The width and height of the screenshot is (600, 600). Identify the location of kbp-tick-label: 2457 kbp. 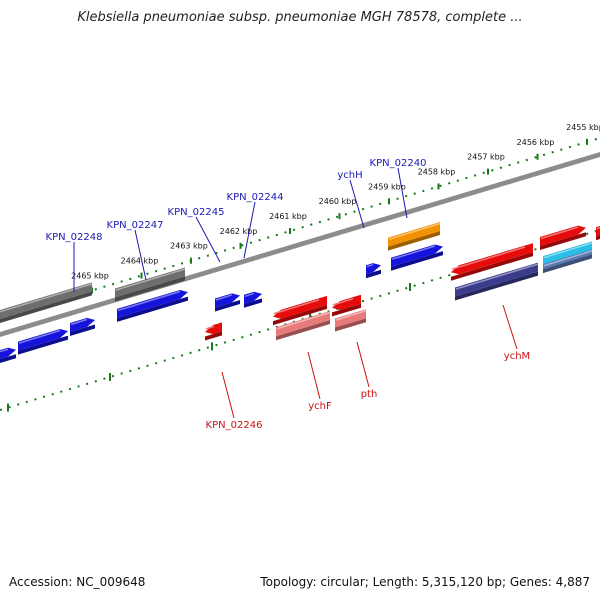
(486, 157).